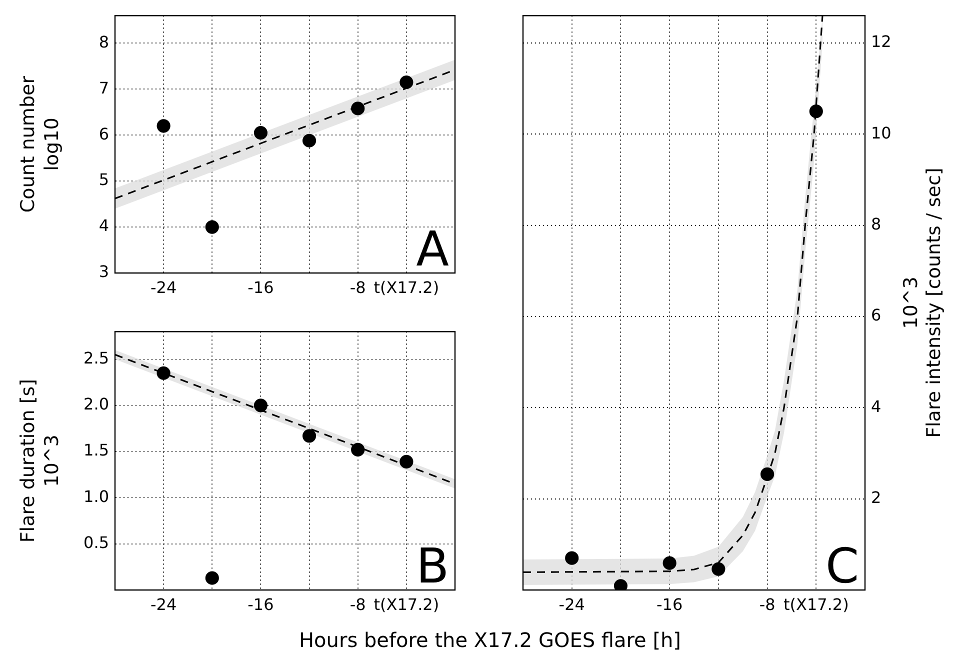  I want to click on y2-tick-label: 8, so click(876, 224).